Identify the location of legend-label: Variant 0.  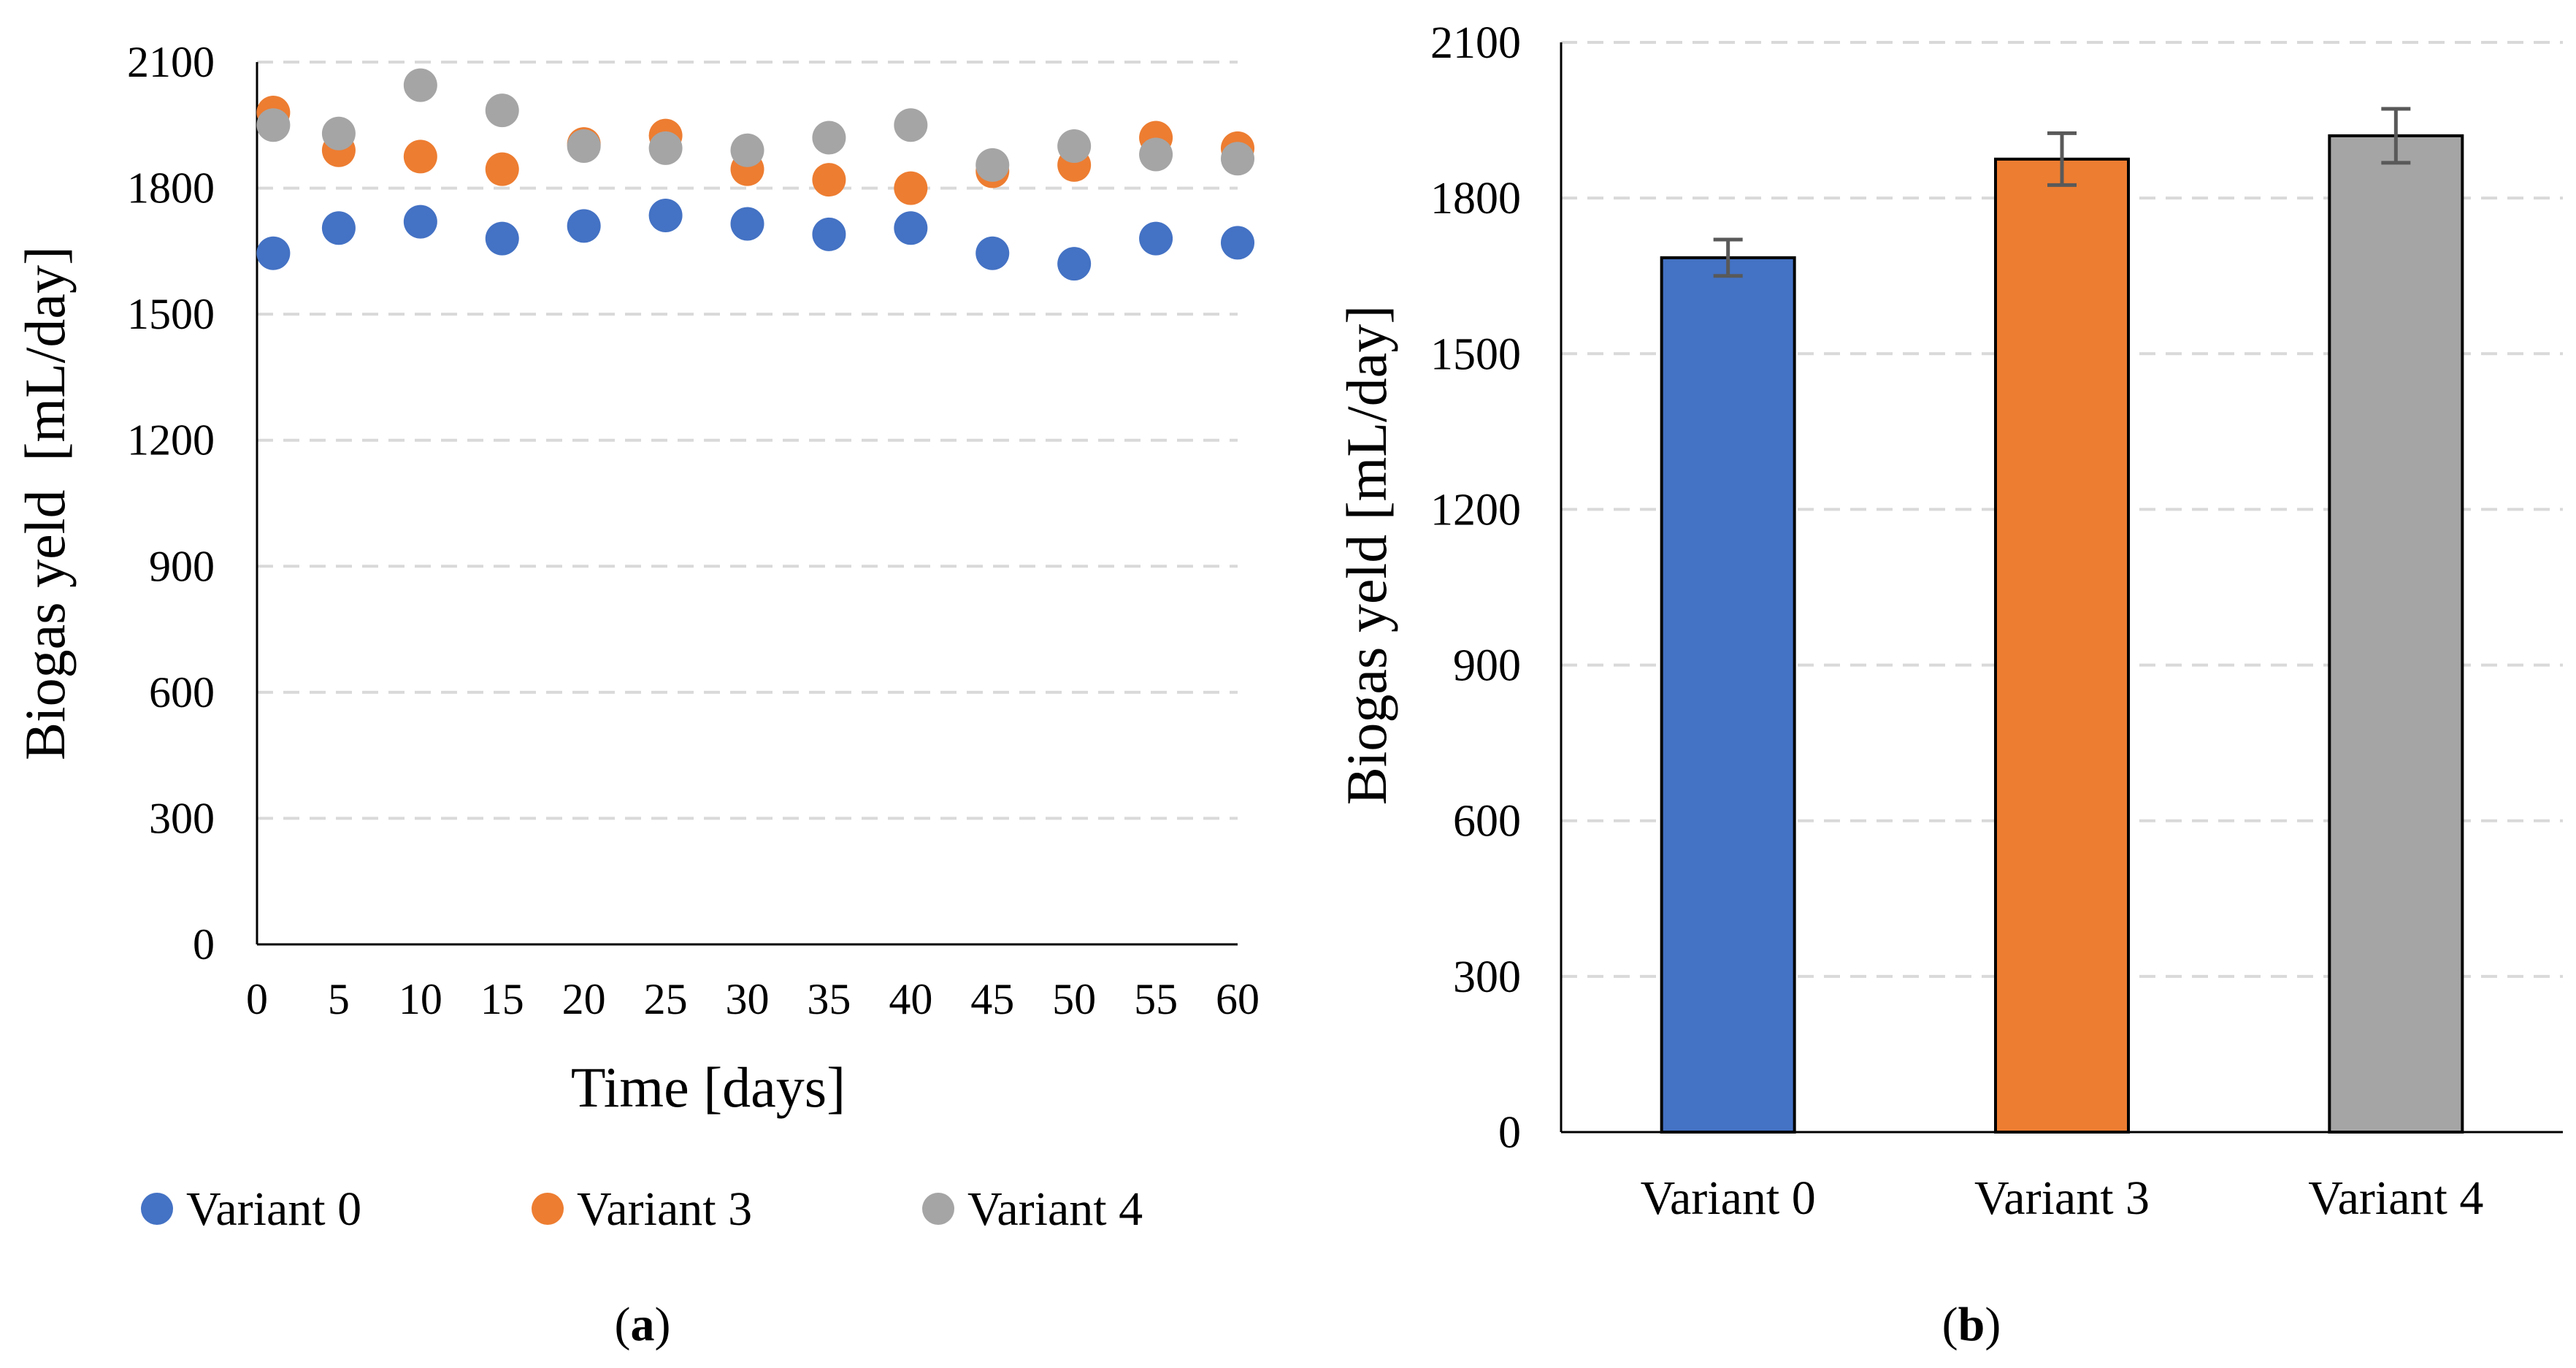
(273, 1209).